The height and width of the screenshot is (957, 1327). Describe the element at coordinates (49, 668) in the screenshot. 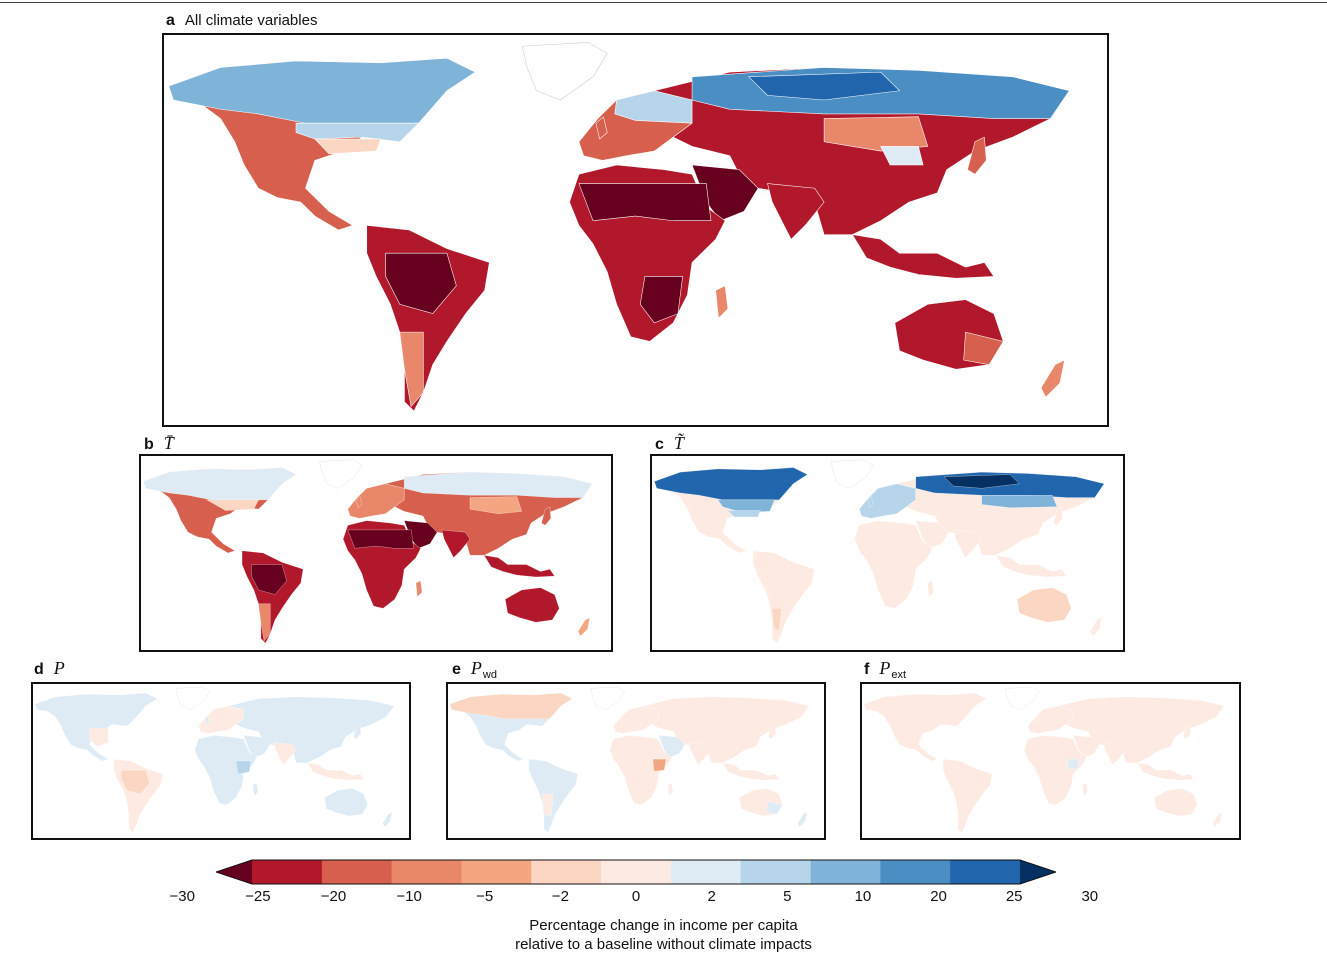

I see `panel-d-header: d P` at that location.